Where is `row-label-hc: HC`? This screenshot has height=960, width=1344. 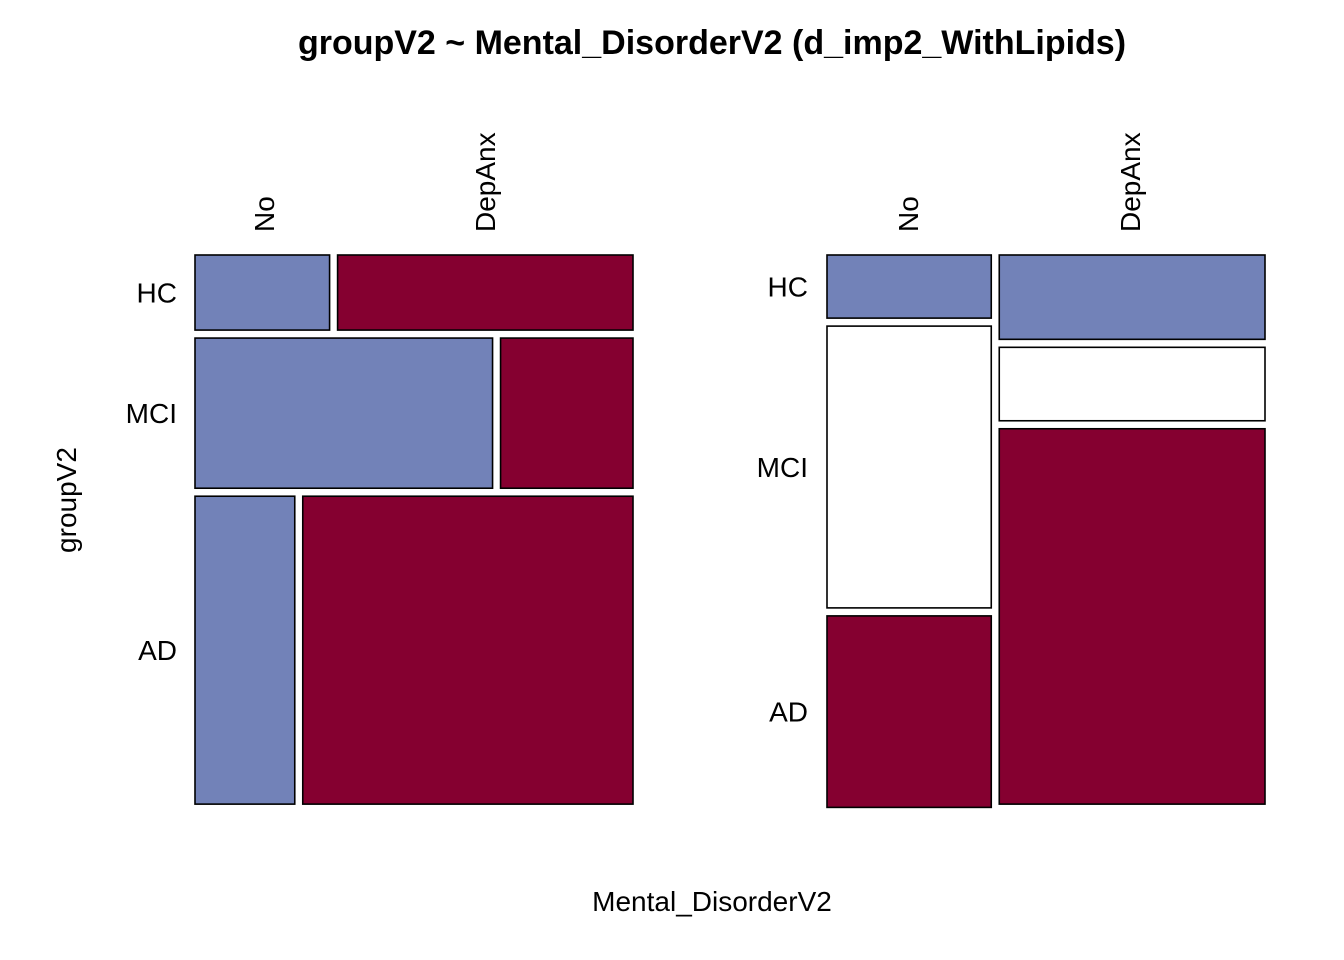 row-label-hc: HC is located at coordinates (157, 293).